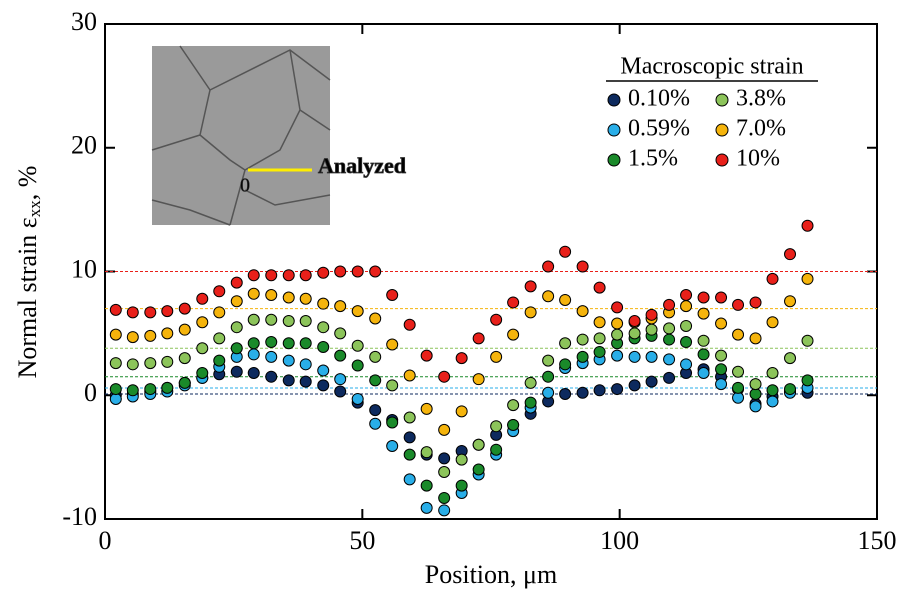  What do you see at coordinates (614, 160) in the screenshot?
I see `legend-marker` at bounding box center [614, 160].